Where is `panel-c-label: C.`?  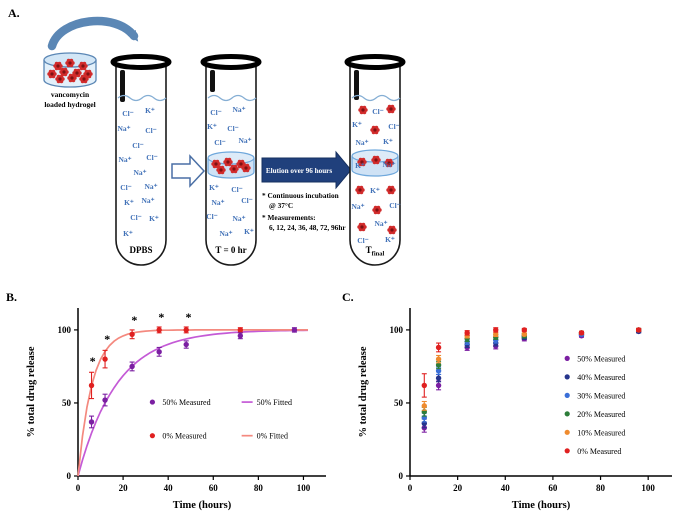
panel-c-label: C. is located at coordinates (348, 297).